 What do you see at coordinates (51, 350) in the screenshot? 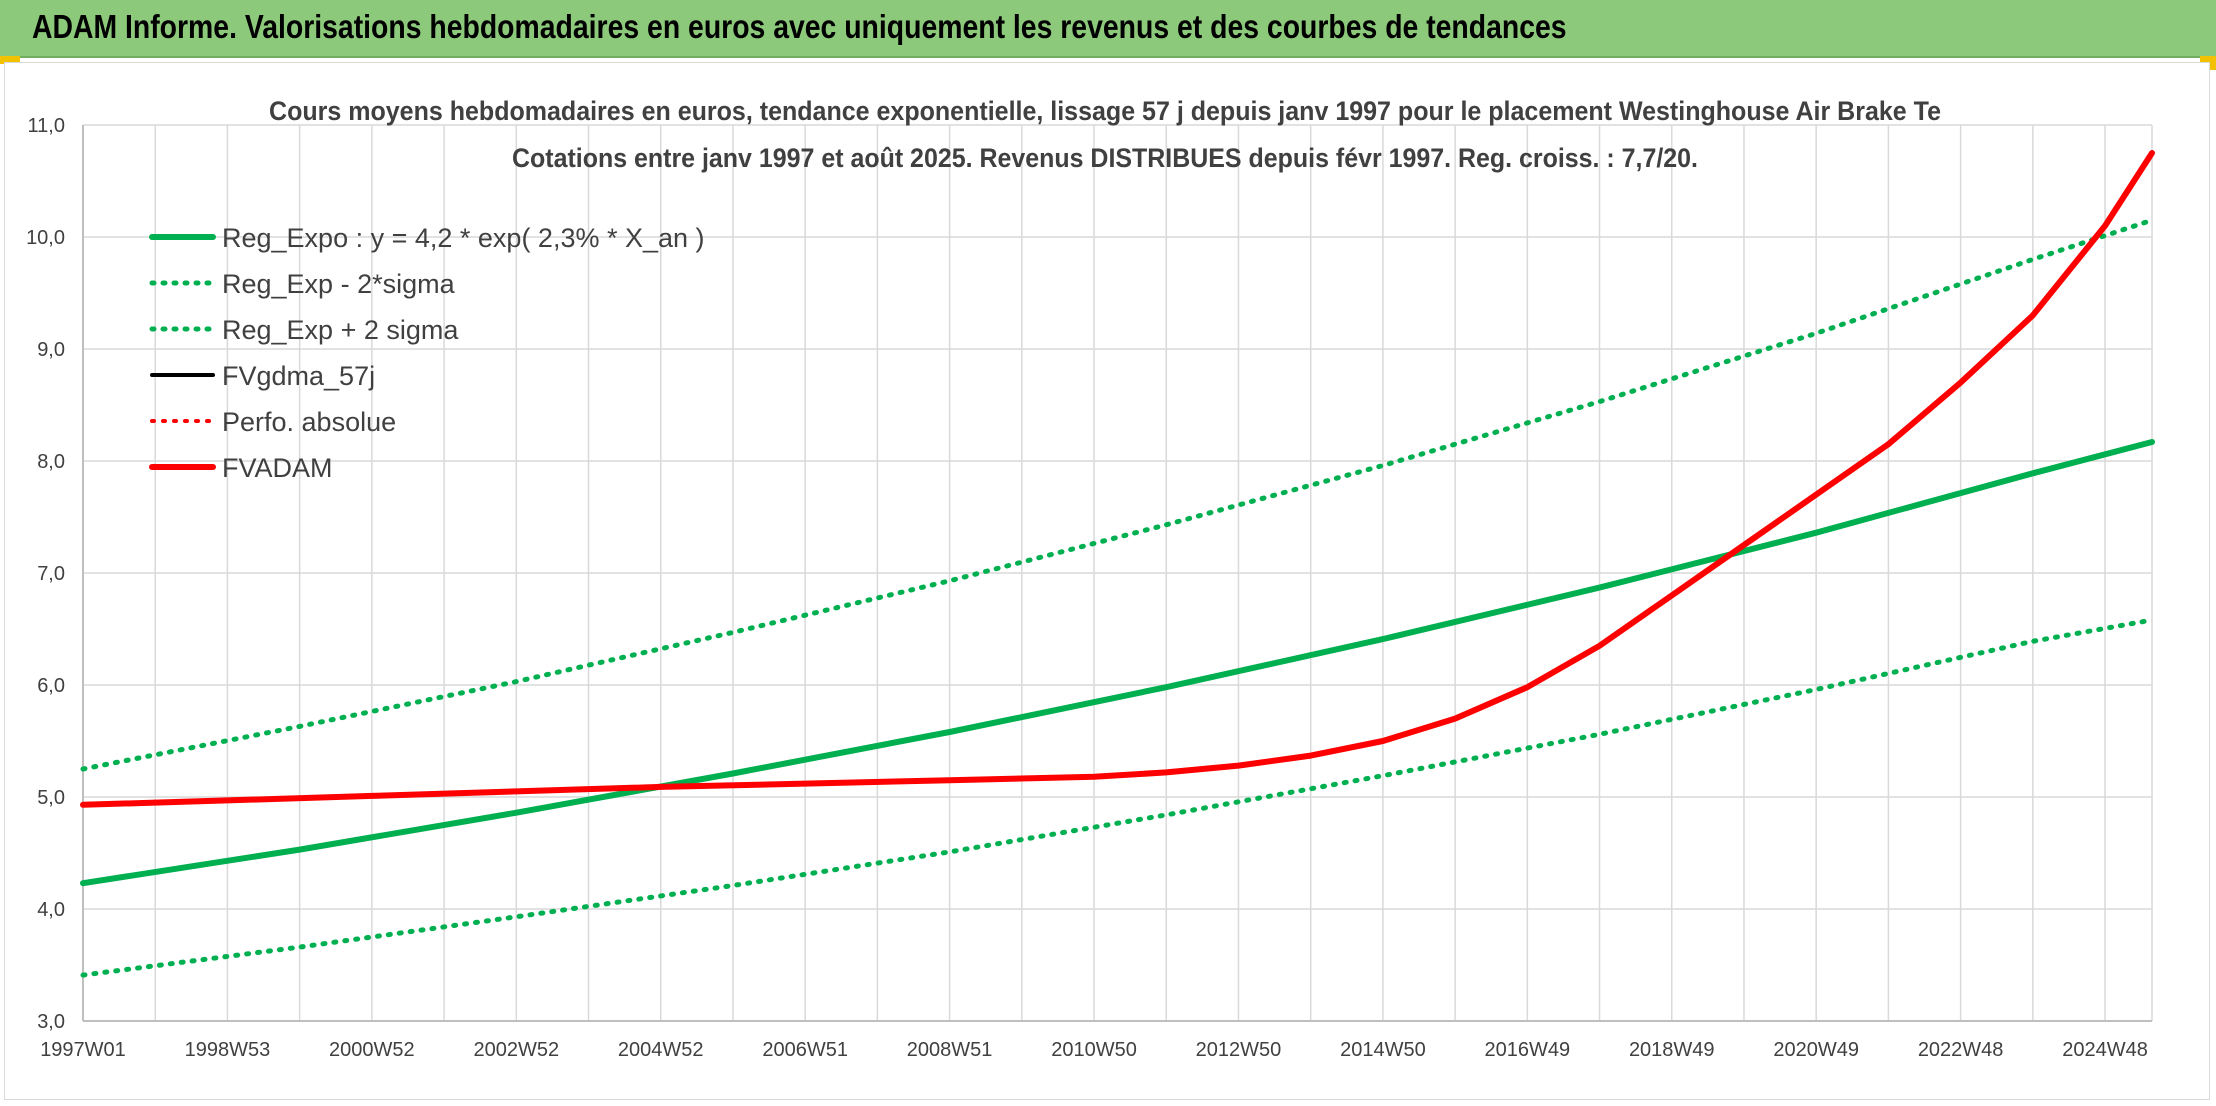
I see `y-tick-label: 9,0` at bounding box center [51, 350].